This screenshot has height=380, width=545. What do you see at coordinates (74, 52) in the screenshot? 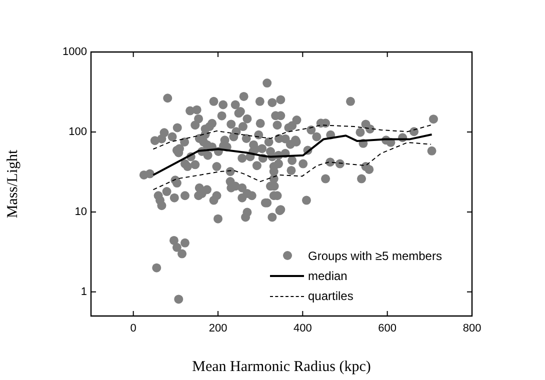
I see `y-tick-label: 1000` at bounding box center [74, 52].